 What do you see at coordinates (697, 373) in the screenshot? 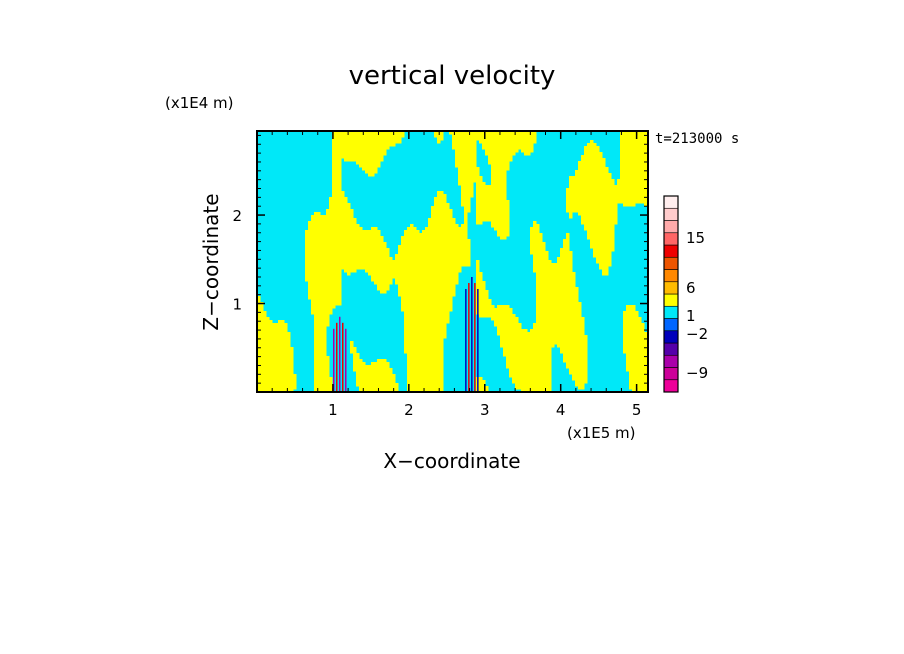
I see `colorbar-label: −9` at bounding box center [697, 373].